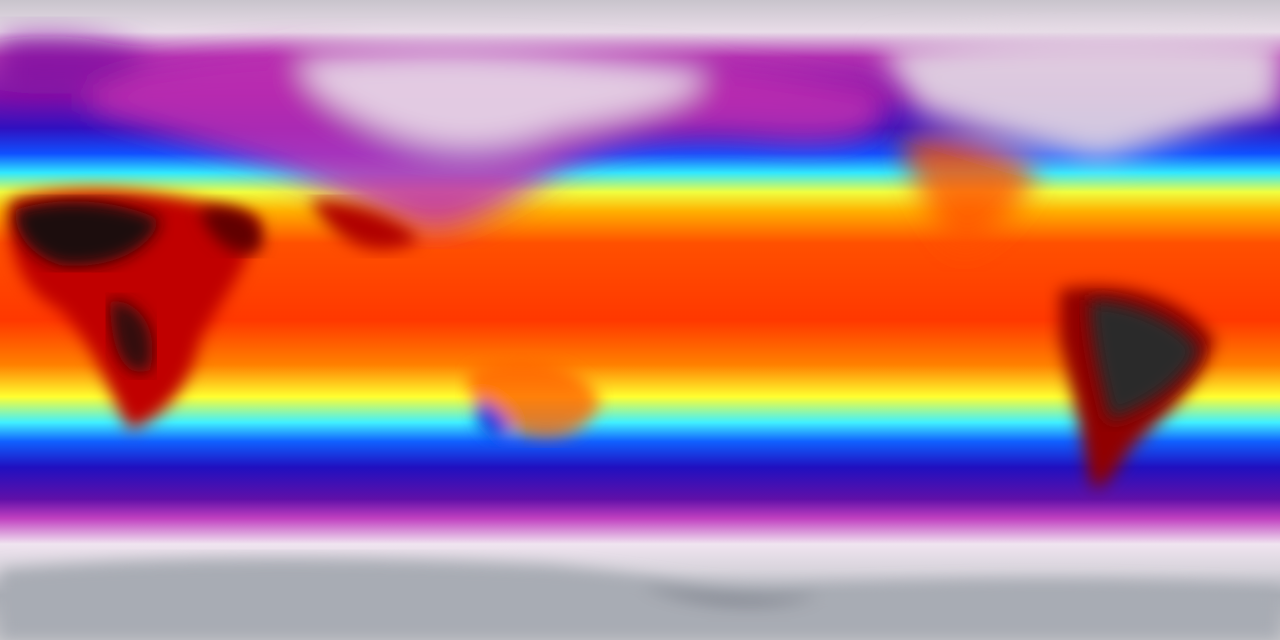 This screenshot has height=640, width=1280. Describe the element at coordinates (135, 309) in the screenshot. I see `africa-landmass` at that location.